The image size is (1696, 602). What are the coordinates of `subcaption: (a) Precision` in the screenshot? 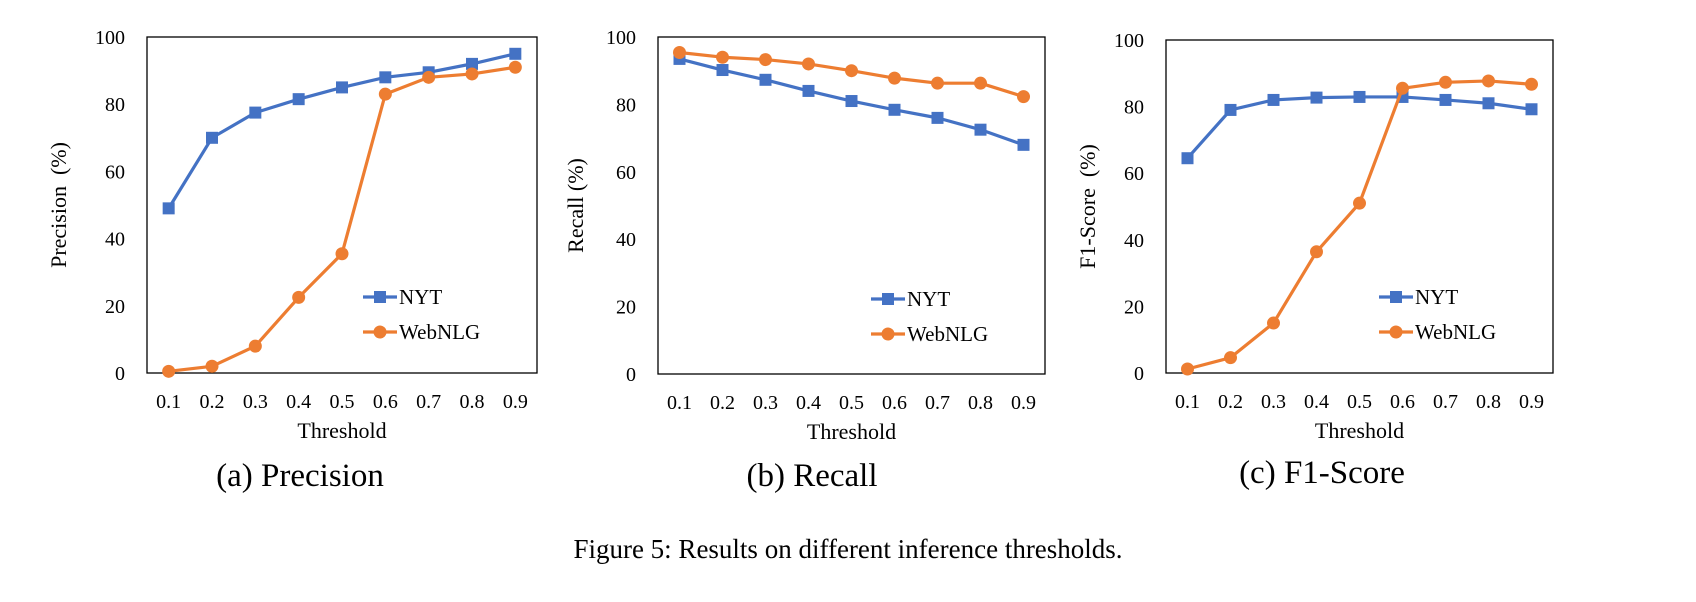 It's located at (300, 476).